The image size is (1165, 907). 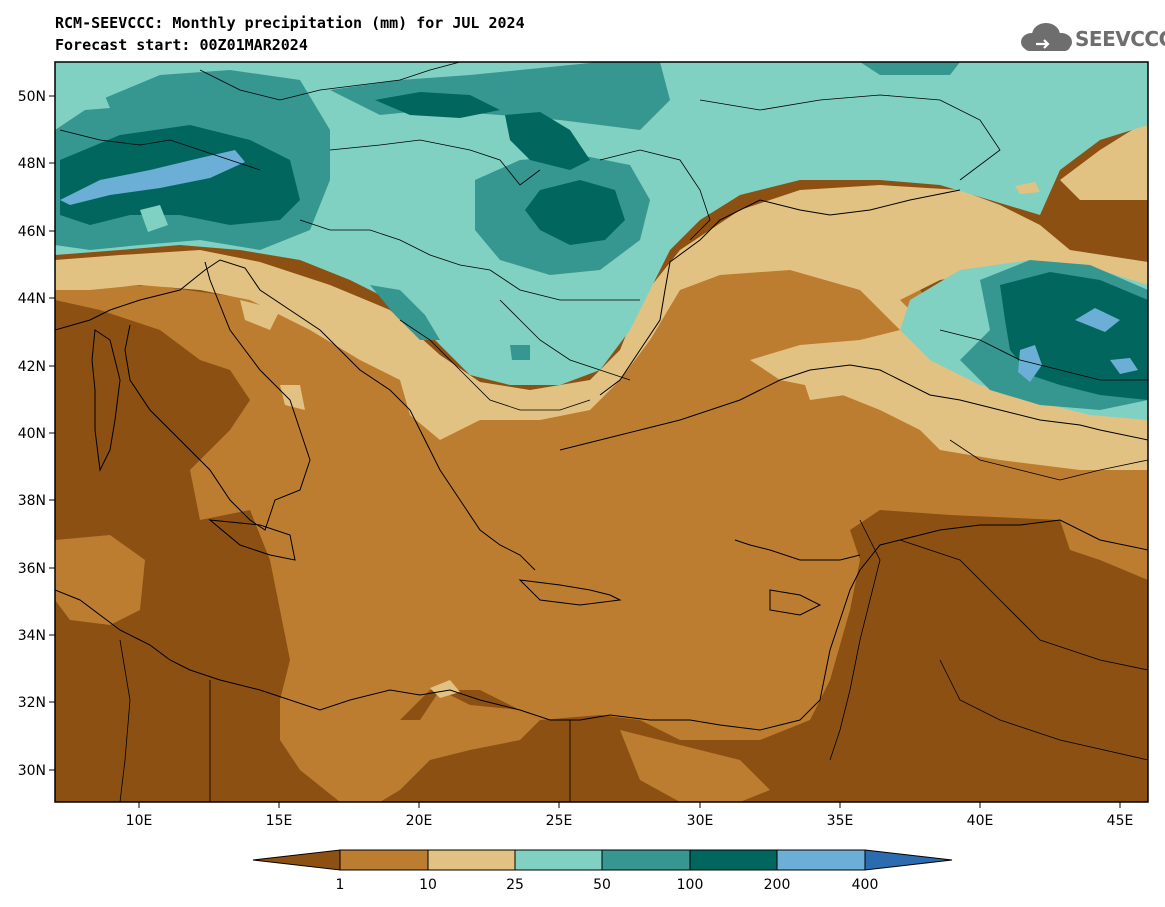 I want to click on lat-tick-label: 34N, so click(x=32, y=636).